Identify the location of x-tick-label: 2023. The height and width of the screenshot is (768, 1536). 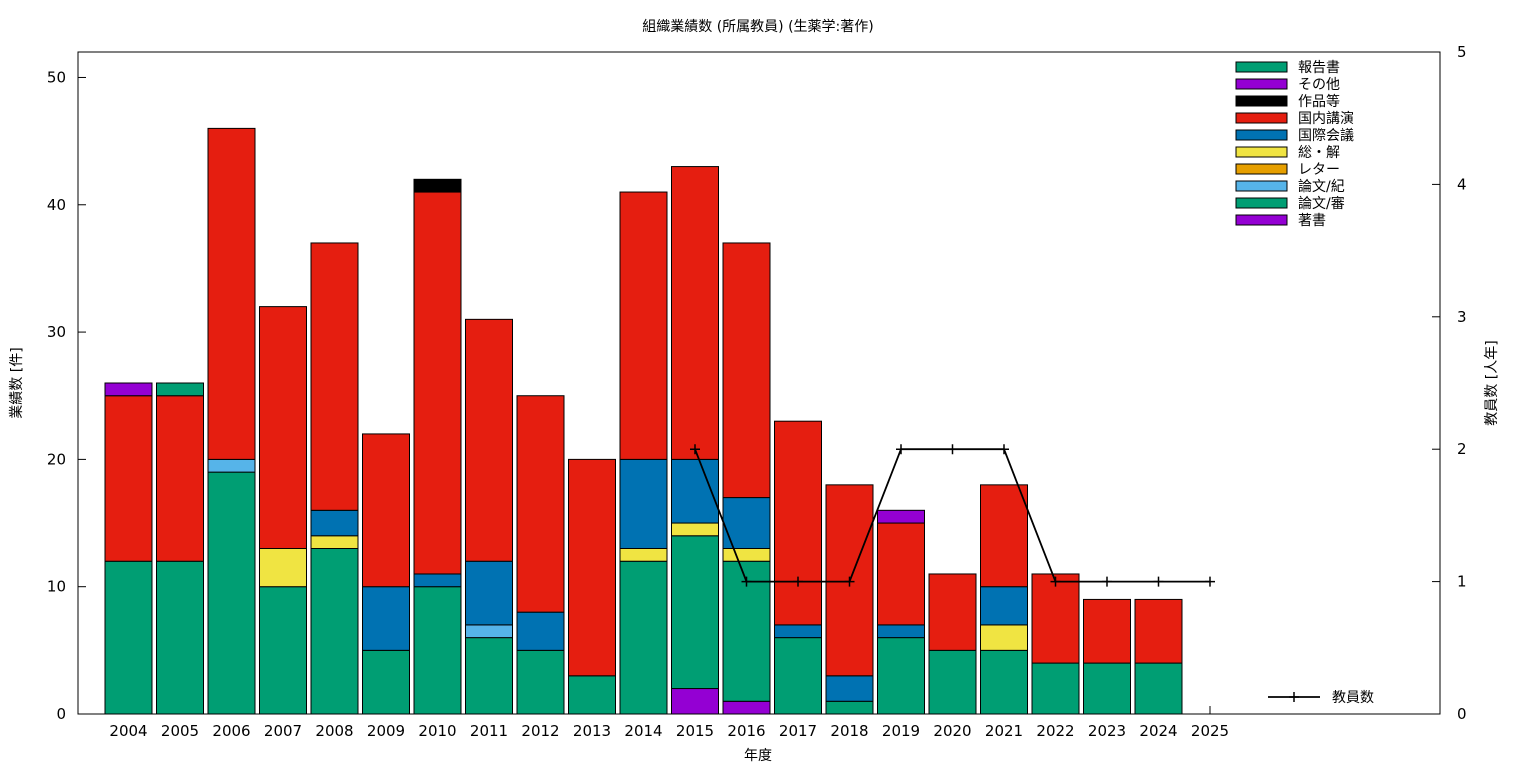
(1107, 731).